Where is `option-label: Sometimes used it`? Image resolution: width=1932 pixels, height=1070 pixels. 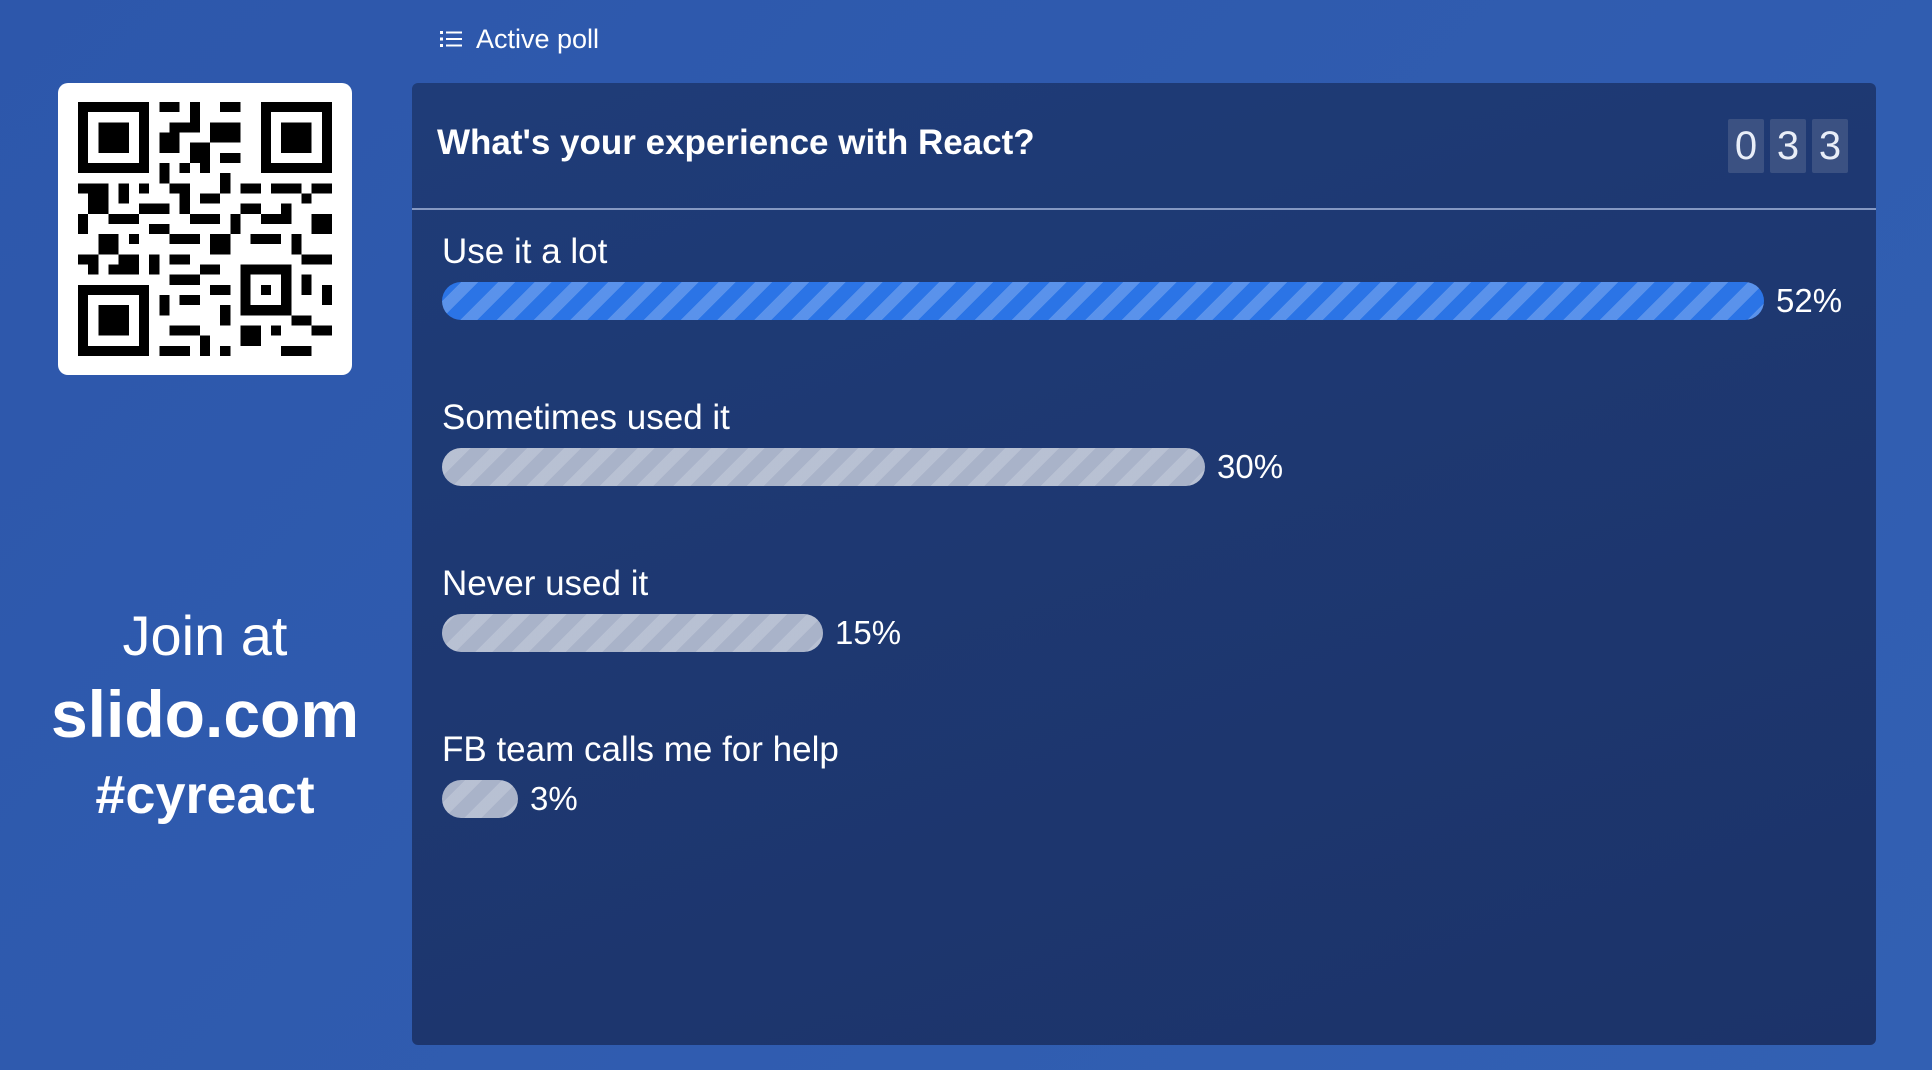
option-label: Sometimes used it is located at coordinates (586, 417).